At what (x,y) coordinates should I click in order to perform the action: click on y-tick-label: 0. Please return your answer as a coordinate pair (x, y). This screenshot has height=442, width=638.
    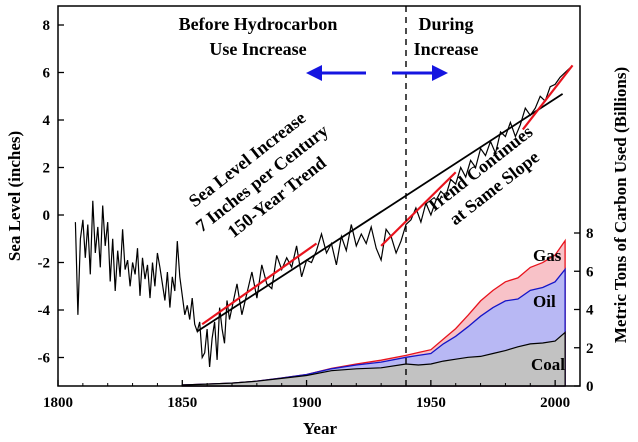
    Looking at the image, I should click on (47, 216).